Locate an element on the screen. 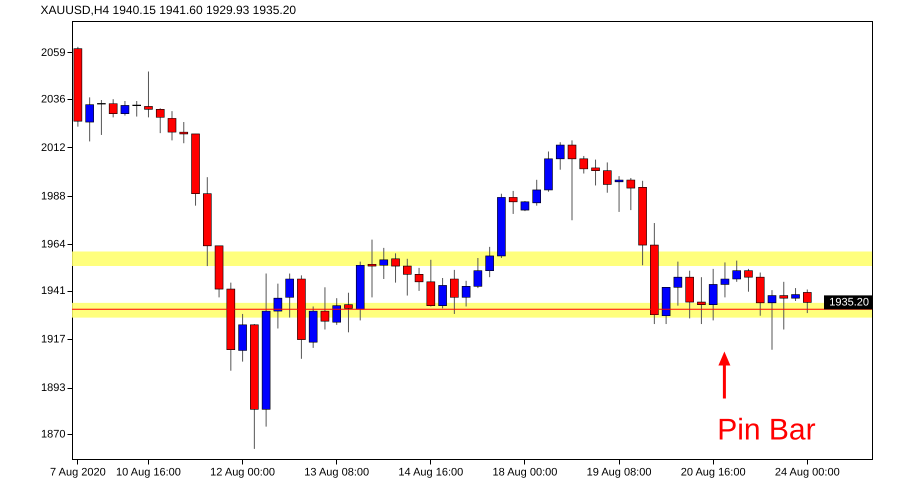  y-tick-label: 1988 is located at coordinates (53, 196).